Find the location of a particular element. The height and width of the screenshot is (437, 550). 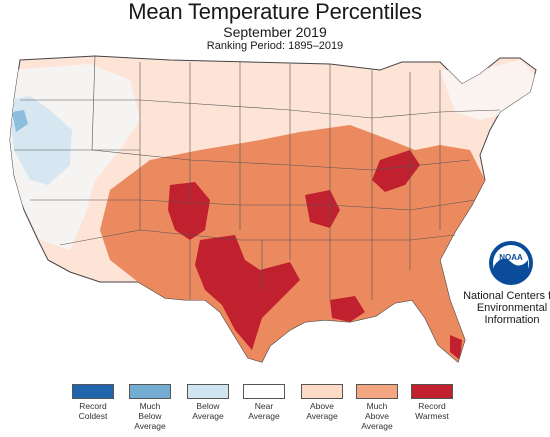

legend-item-much-below: Much Below Average is located at coordinates (150, 407).